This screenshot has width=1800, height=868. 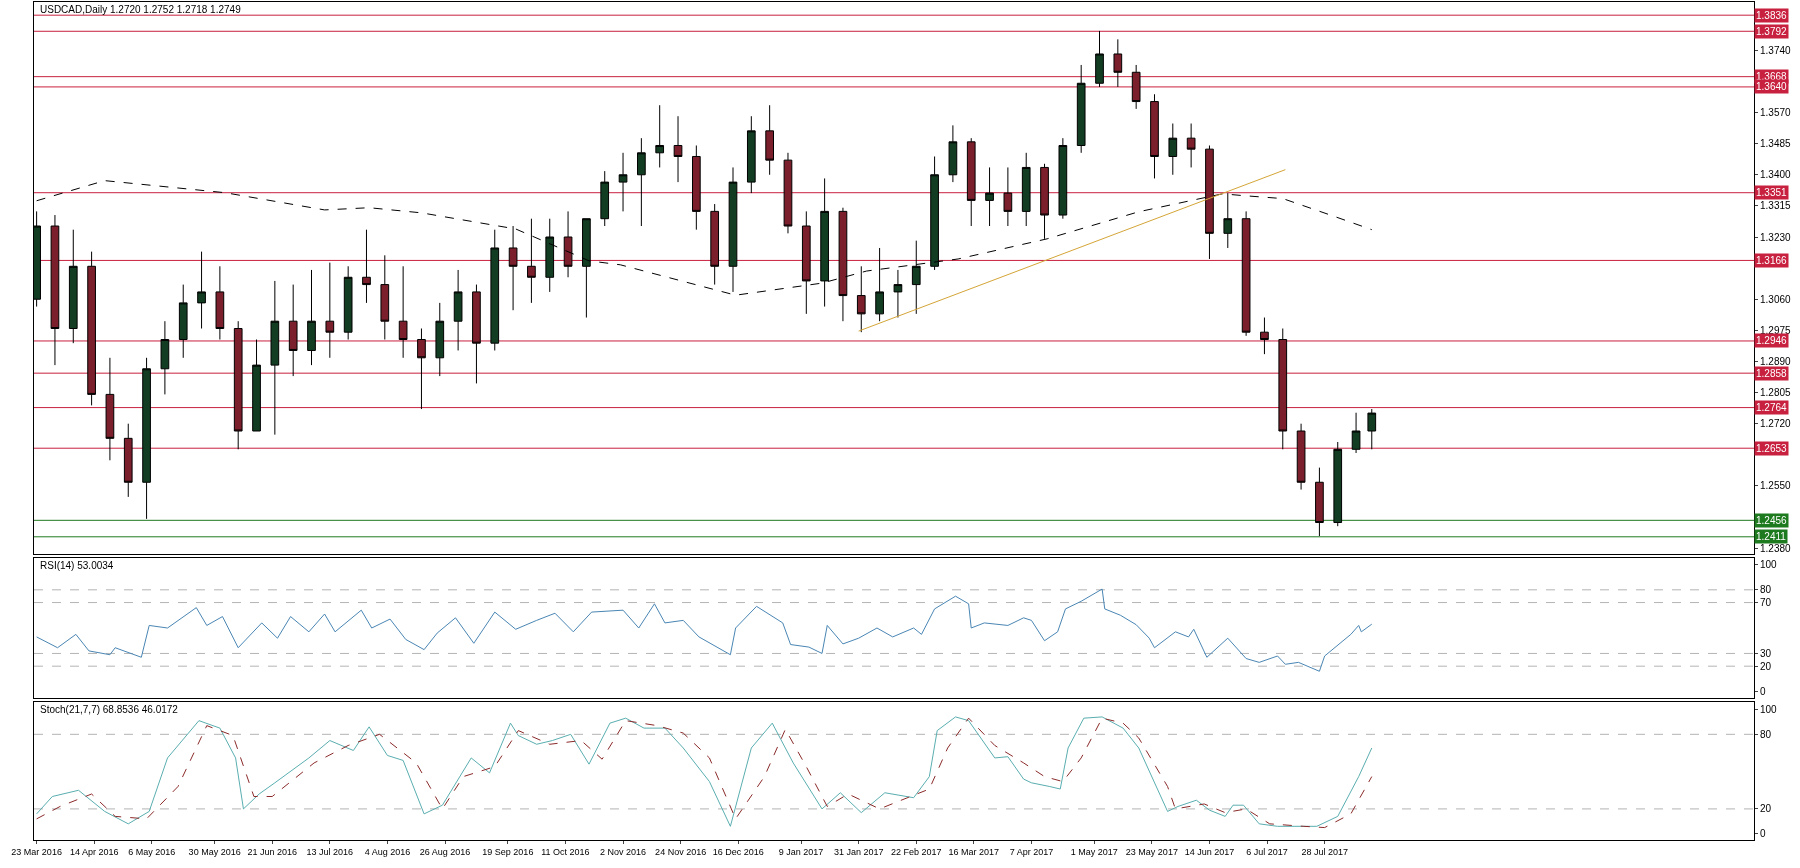 What do you see at coordinates (36, 851) in the screenshot?
I see `x-tick-label: 23 Mar 2016` at bounding box center [36, 851].